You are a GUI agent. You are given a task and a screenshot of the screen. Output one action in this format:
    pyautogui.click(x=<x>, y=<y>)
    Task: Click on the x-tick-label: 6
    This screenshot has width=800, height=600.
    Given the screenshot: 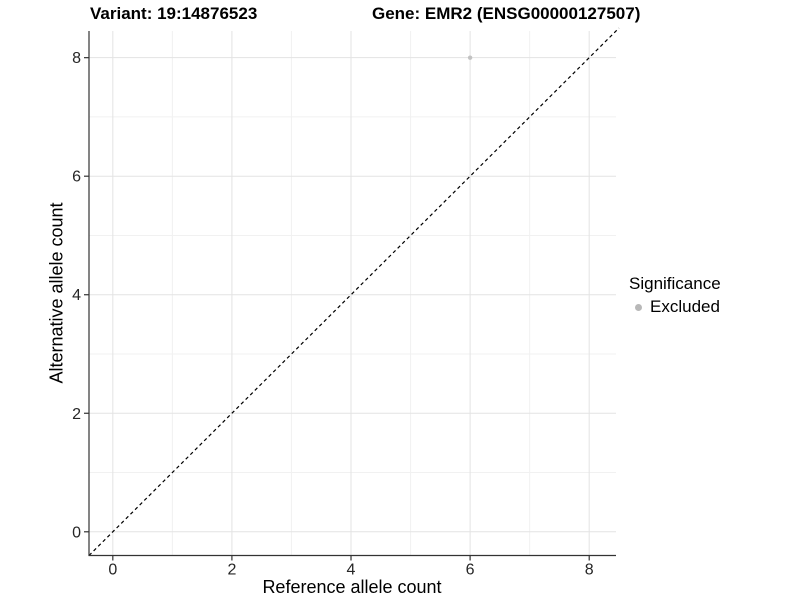 What is the action you would take?
    pyautogui.click(x=470, y=570)
    